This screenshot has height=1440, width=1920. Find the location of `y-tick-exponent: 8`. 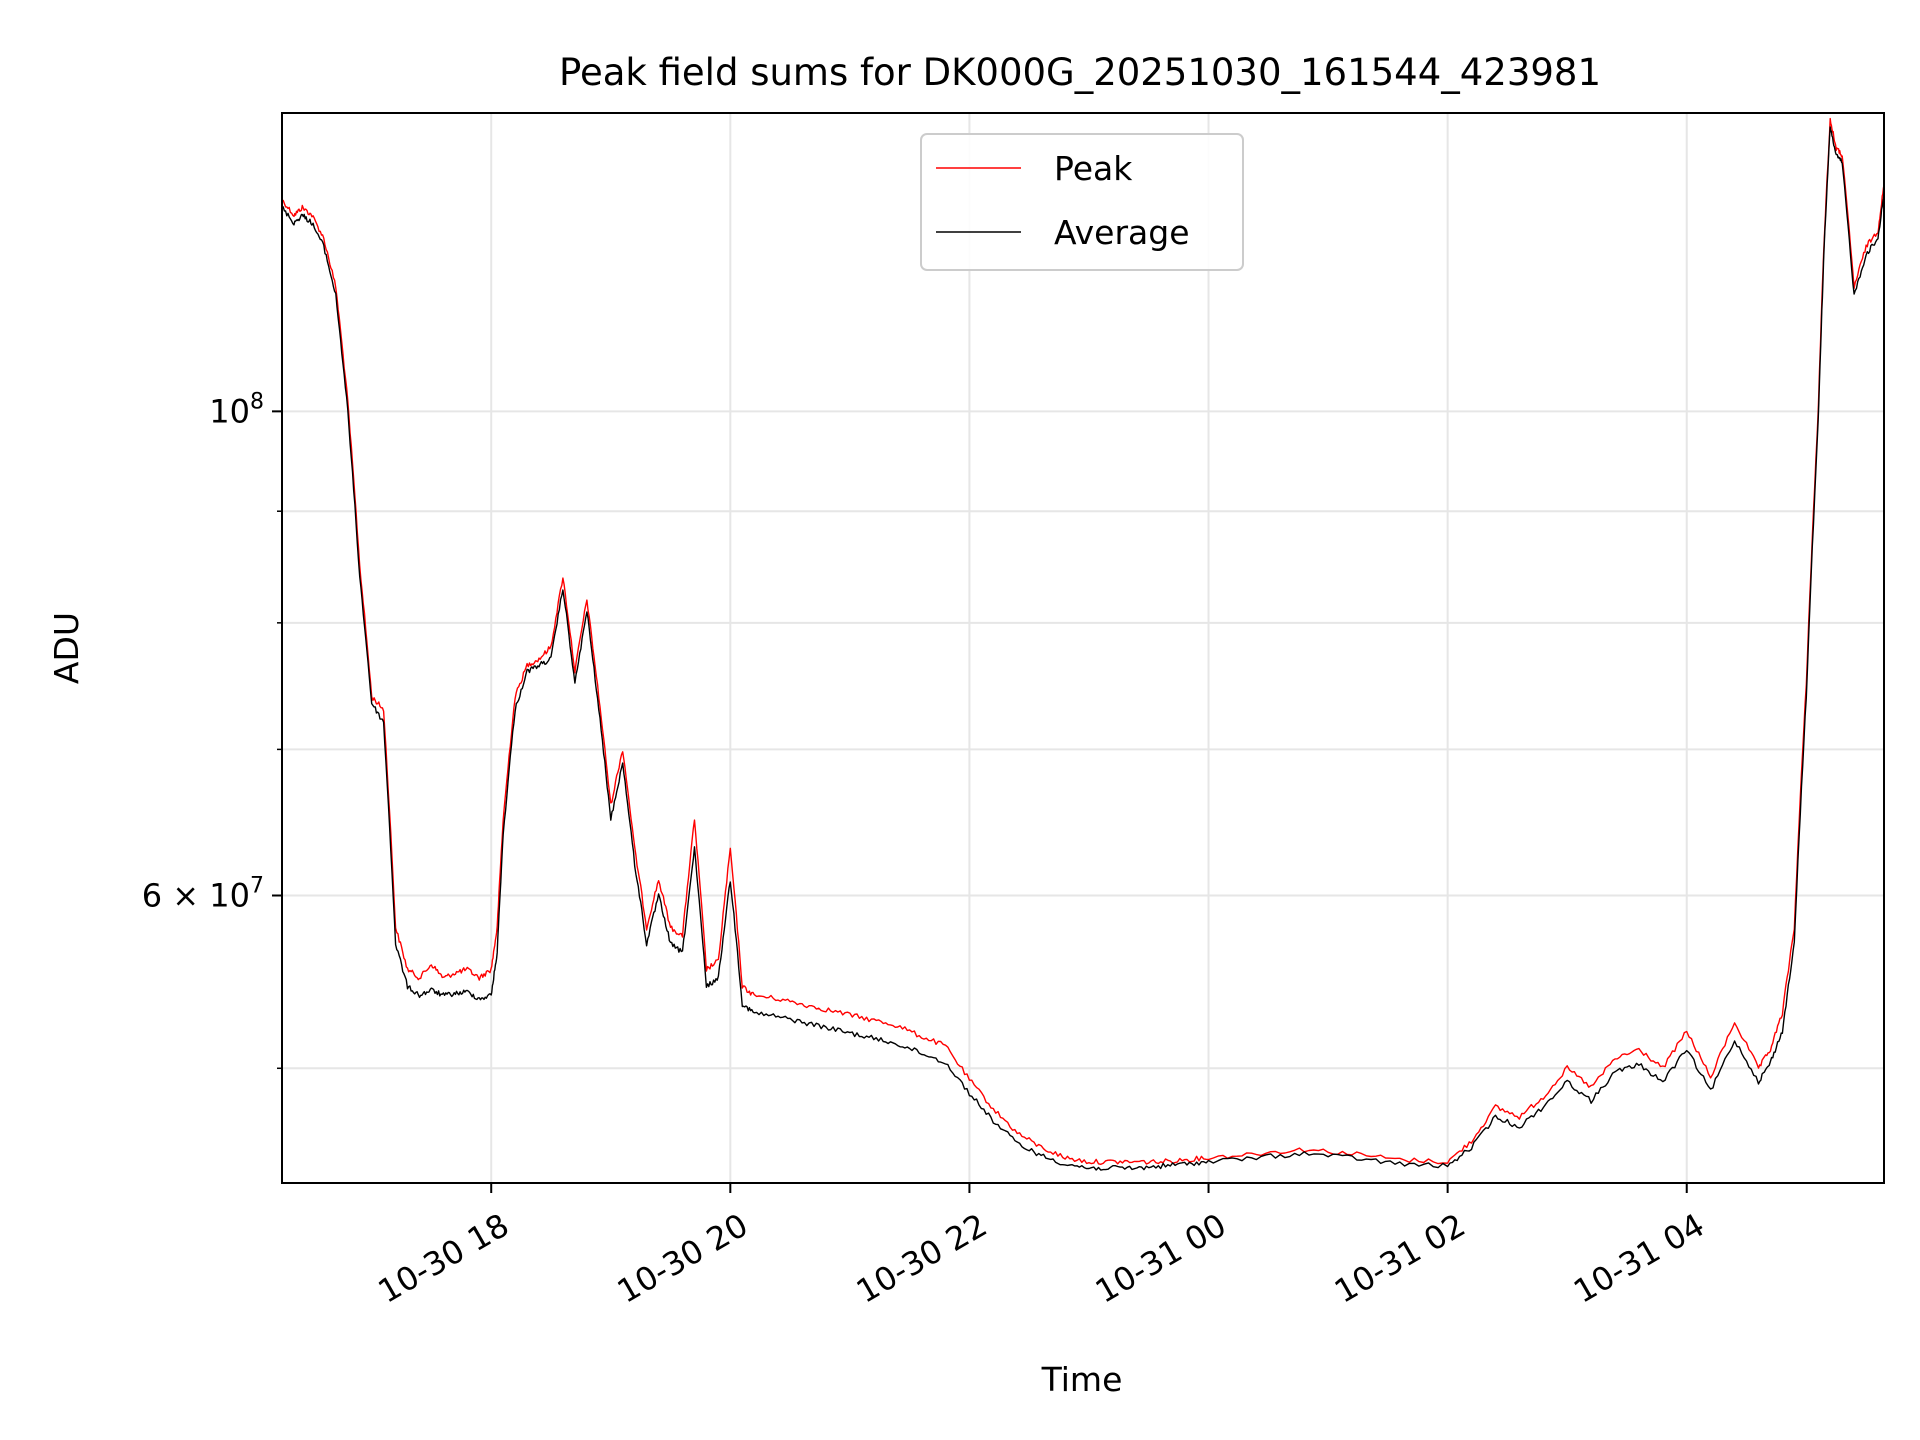

y-tick-exponent: 8 is located at coordinates (257, 401).